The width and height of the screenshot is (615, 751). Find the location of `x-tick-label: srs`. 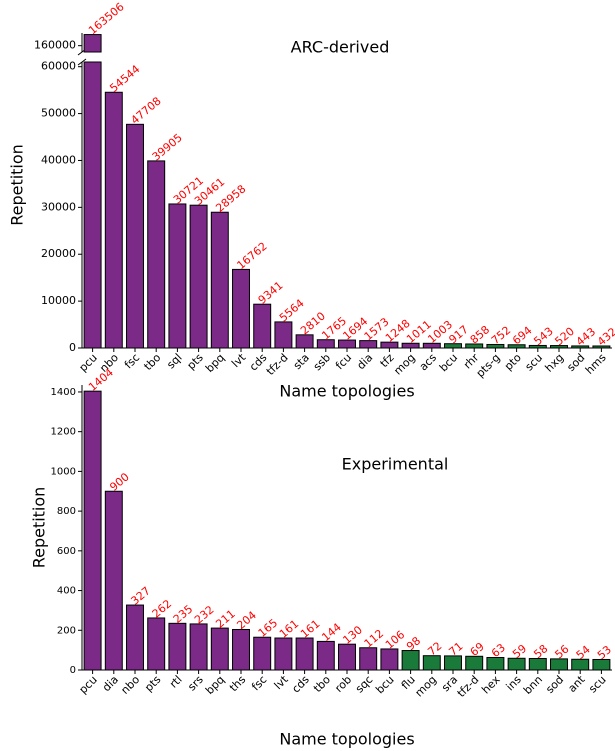

x-tick-label: srs is located at coordinates (195, 683).